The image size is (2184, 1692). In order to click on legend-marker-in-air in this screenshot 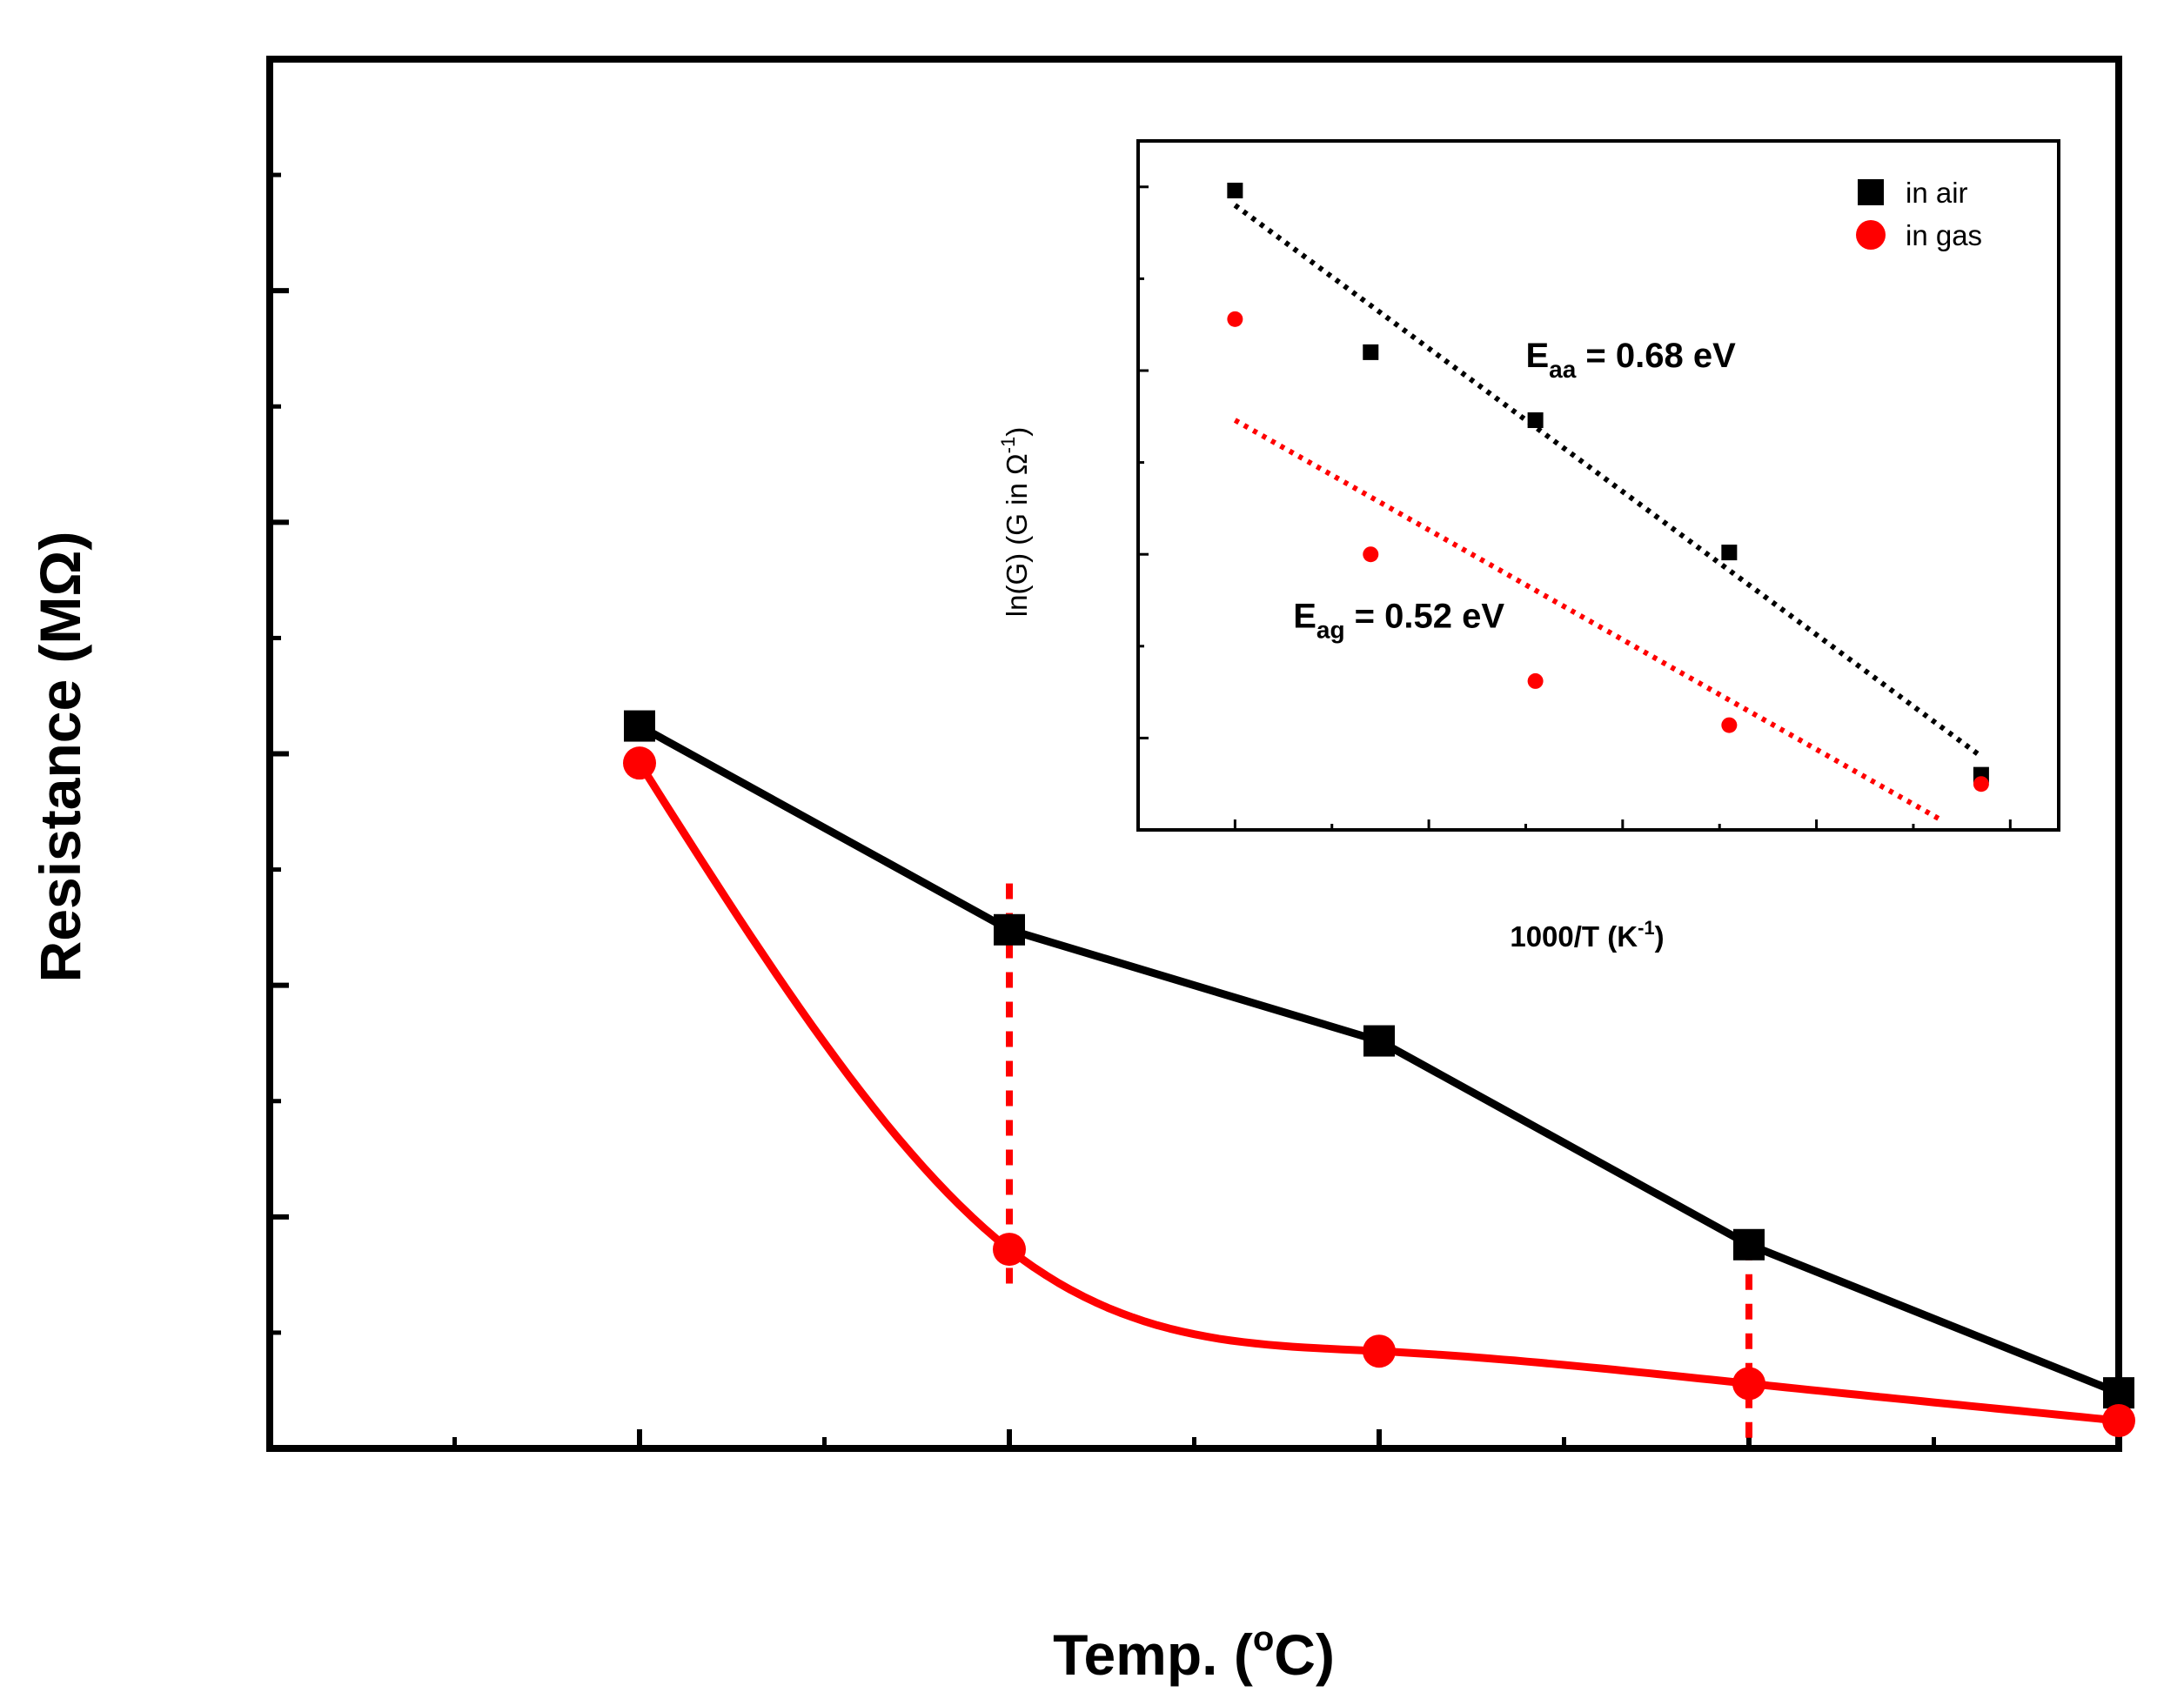, I will do `click(1871, 192)`.